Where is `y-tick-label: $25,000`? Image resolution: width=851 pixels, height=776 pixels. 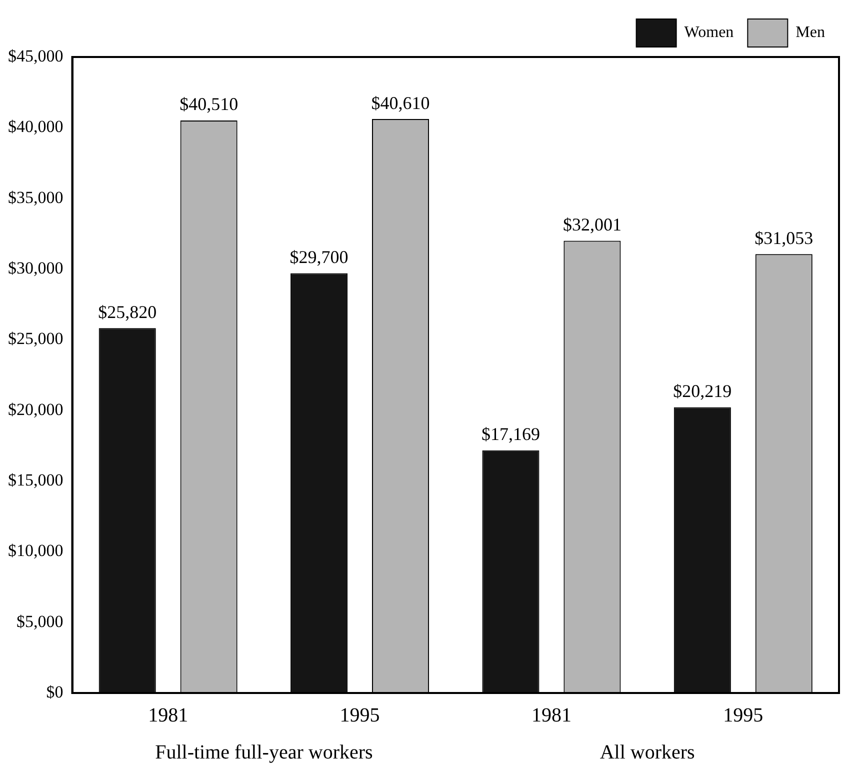
y-tick-label: $25,000 is located at coordinates (36, 338).